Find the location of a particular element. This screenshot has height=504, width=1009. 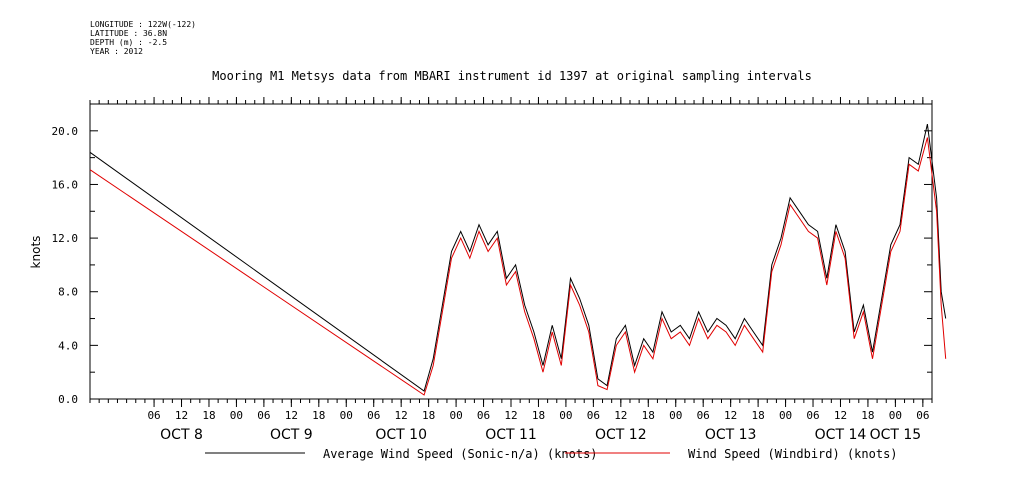

legend-label-0: Average Wind Speed (Sonic-n/a) (knots) is located at coordinates (460, 454).